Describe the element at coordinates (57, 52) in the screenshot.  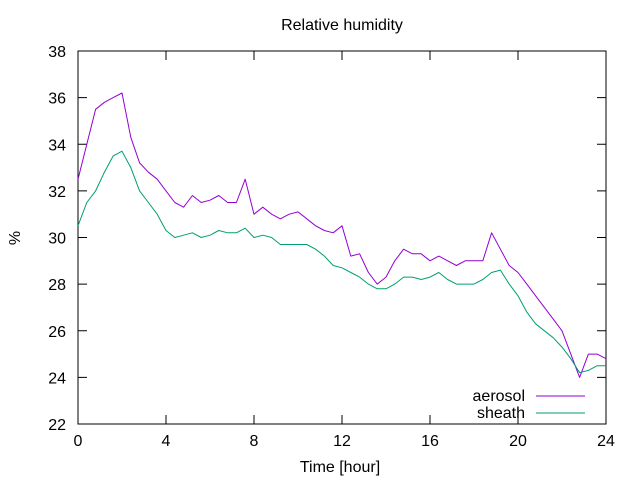
I see `y-tick-label: 38` at that location.